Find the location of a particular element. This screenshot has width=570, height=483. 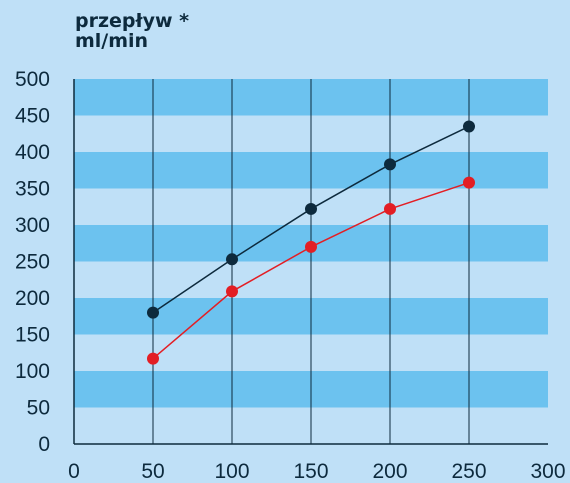

x-tick-label: 250 is located at coordinates (468, 471).